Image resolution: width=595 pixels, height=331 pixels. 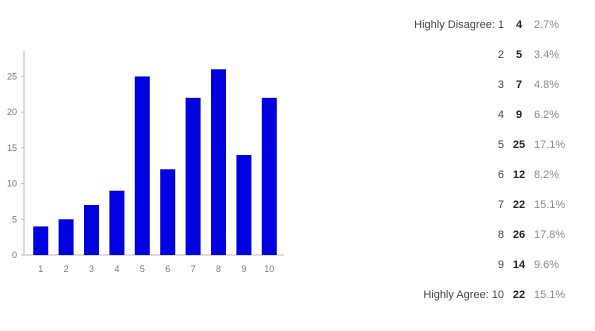 What do you see at coordinates (142, 269) in the screenshot?
I see `x-tick-label: 5` at bounding box center [142, 269].